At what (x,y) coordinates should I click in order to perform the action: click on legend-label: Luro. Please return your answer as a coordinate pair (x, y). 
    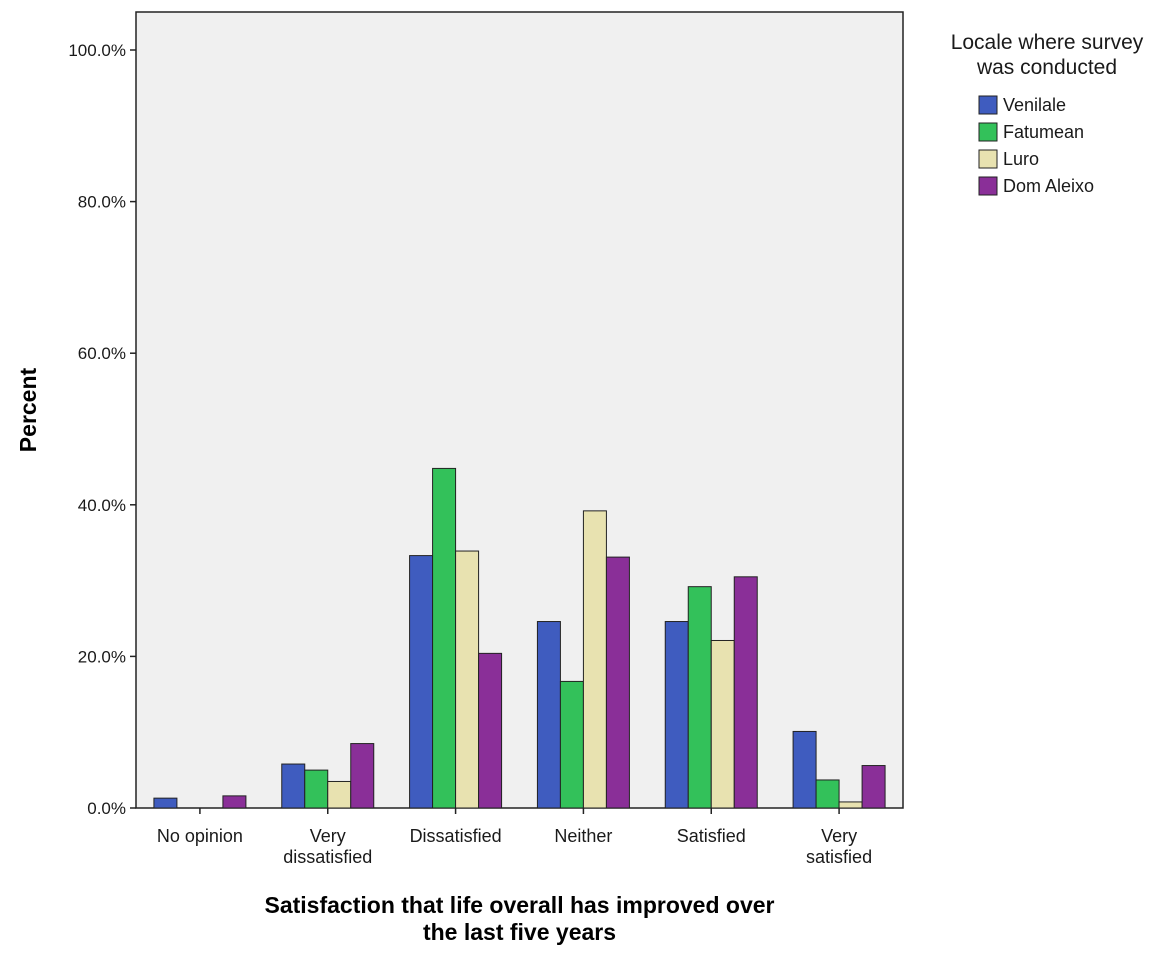
    Looking at the image, I should click on (1021, 159).